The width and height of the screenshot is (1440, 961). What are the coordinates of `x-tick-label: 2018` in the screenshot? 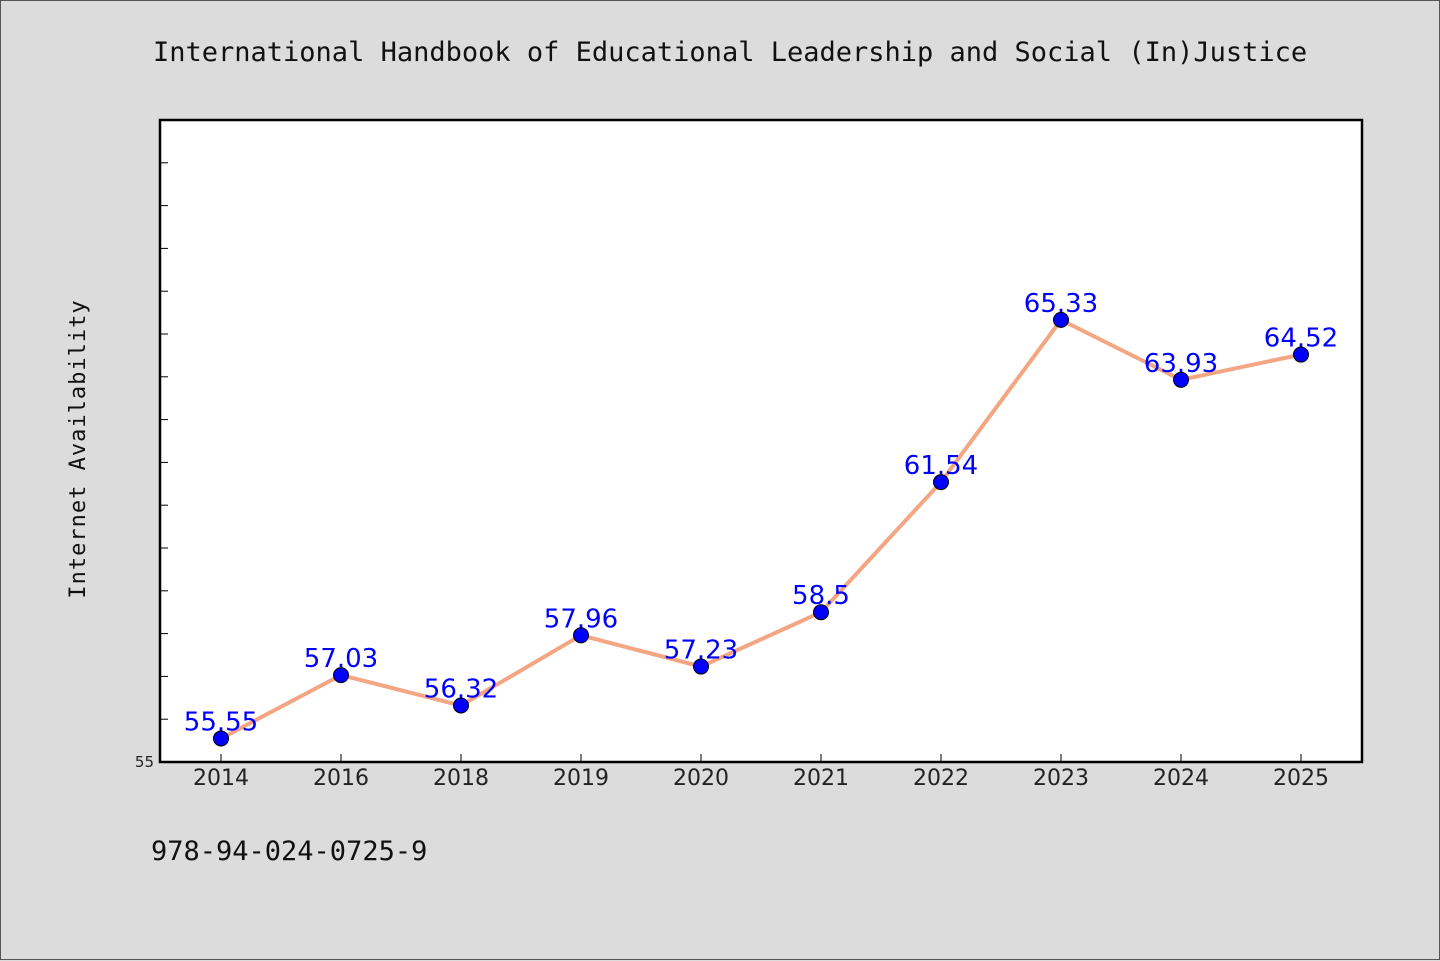 It's located at (461, 778).